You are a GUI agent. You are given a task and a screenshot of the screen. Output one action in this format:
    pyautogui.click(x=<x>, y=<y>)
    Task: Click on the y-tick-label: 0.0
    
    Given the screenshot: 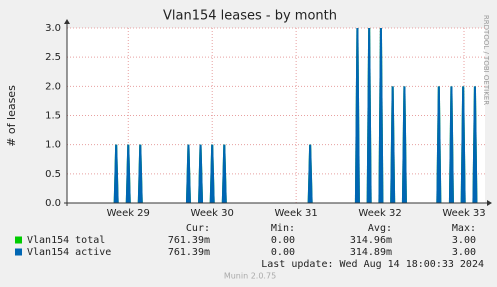 What is the action you would take?
    pyautogui.click(x=53, y=203)
    